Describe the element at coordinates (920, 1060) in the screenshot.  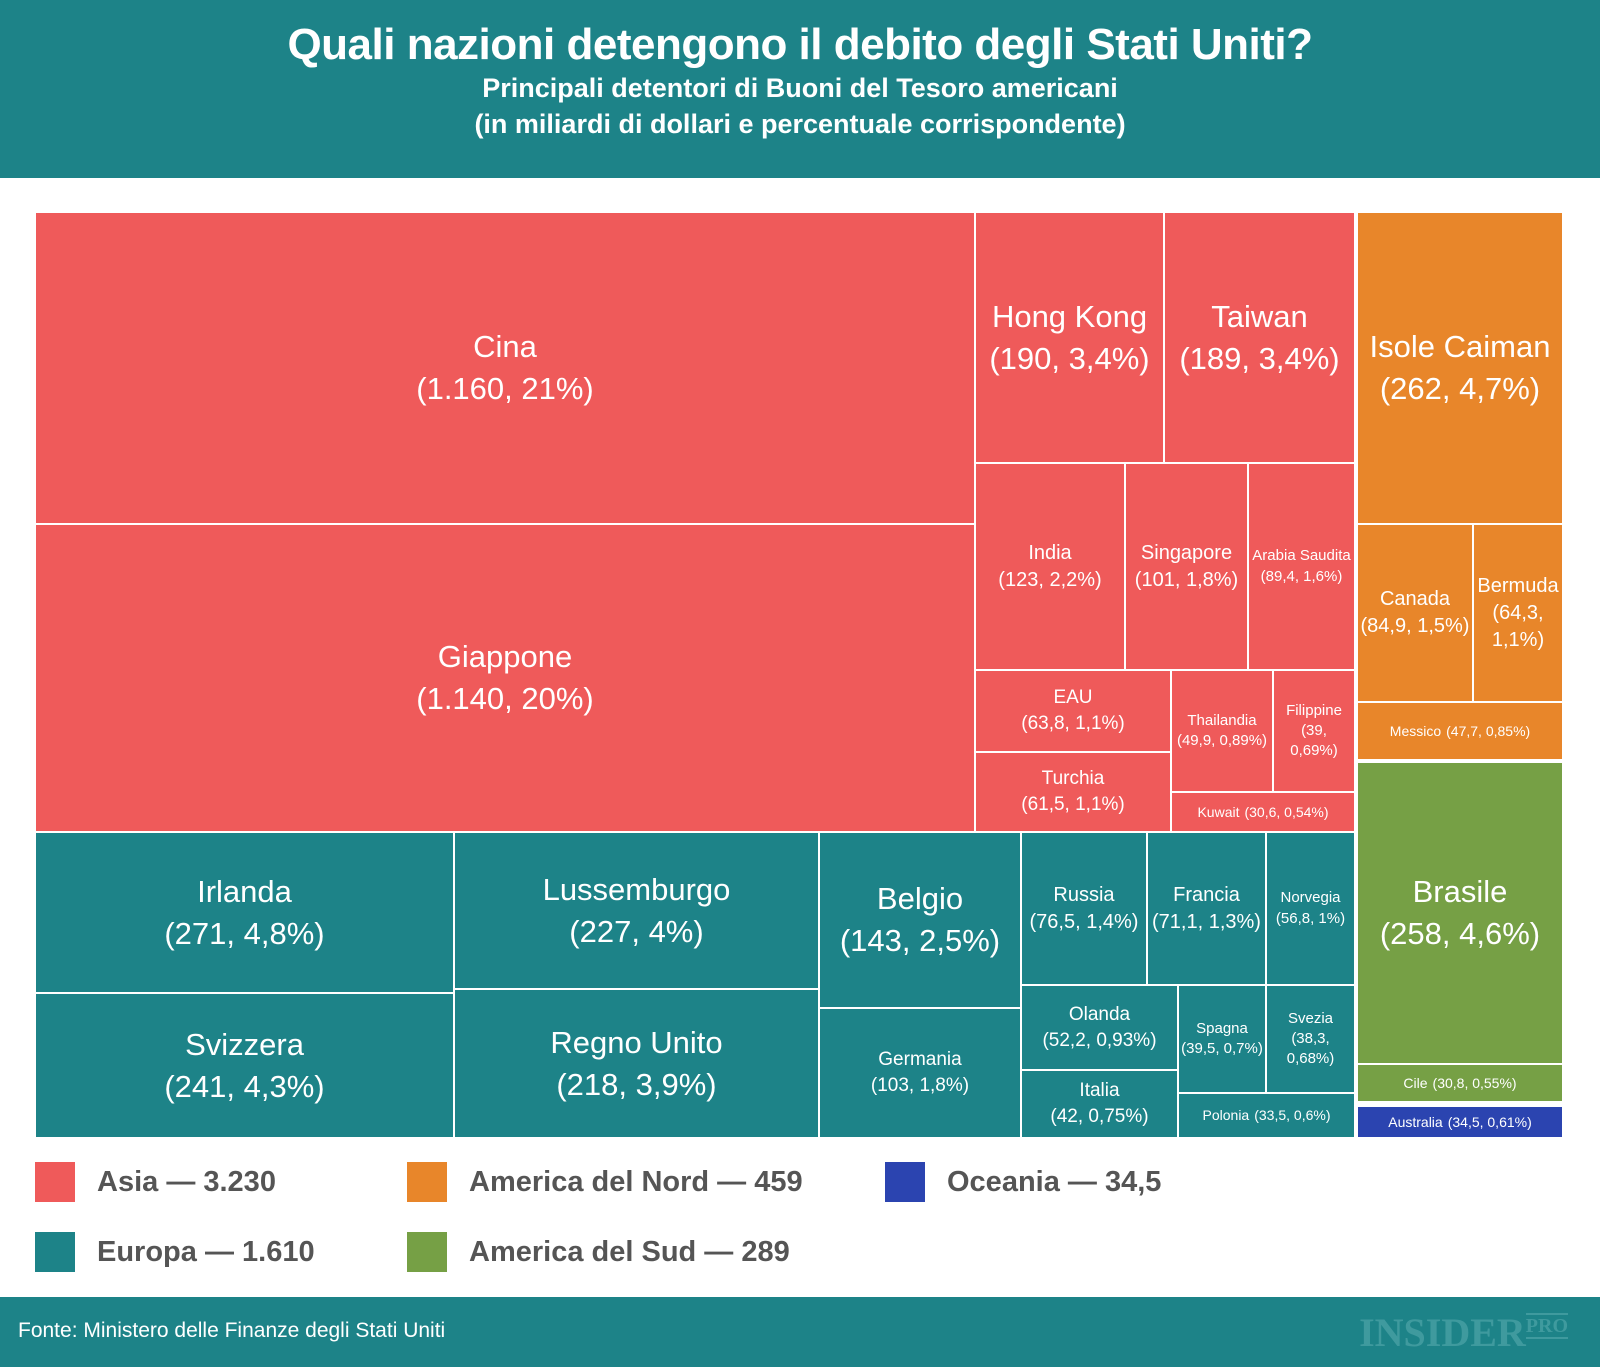
I see `cell-label: Germania` at that location.